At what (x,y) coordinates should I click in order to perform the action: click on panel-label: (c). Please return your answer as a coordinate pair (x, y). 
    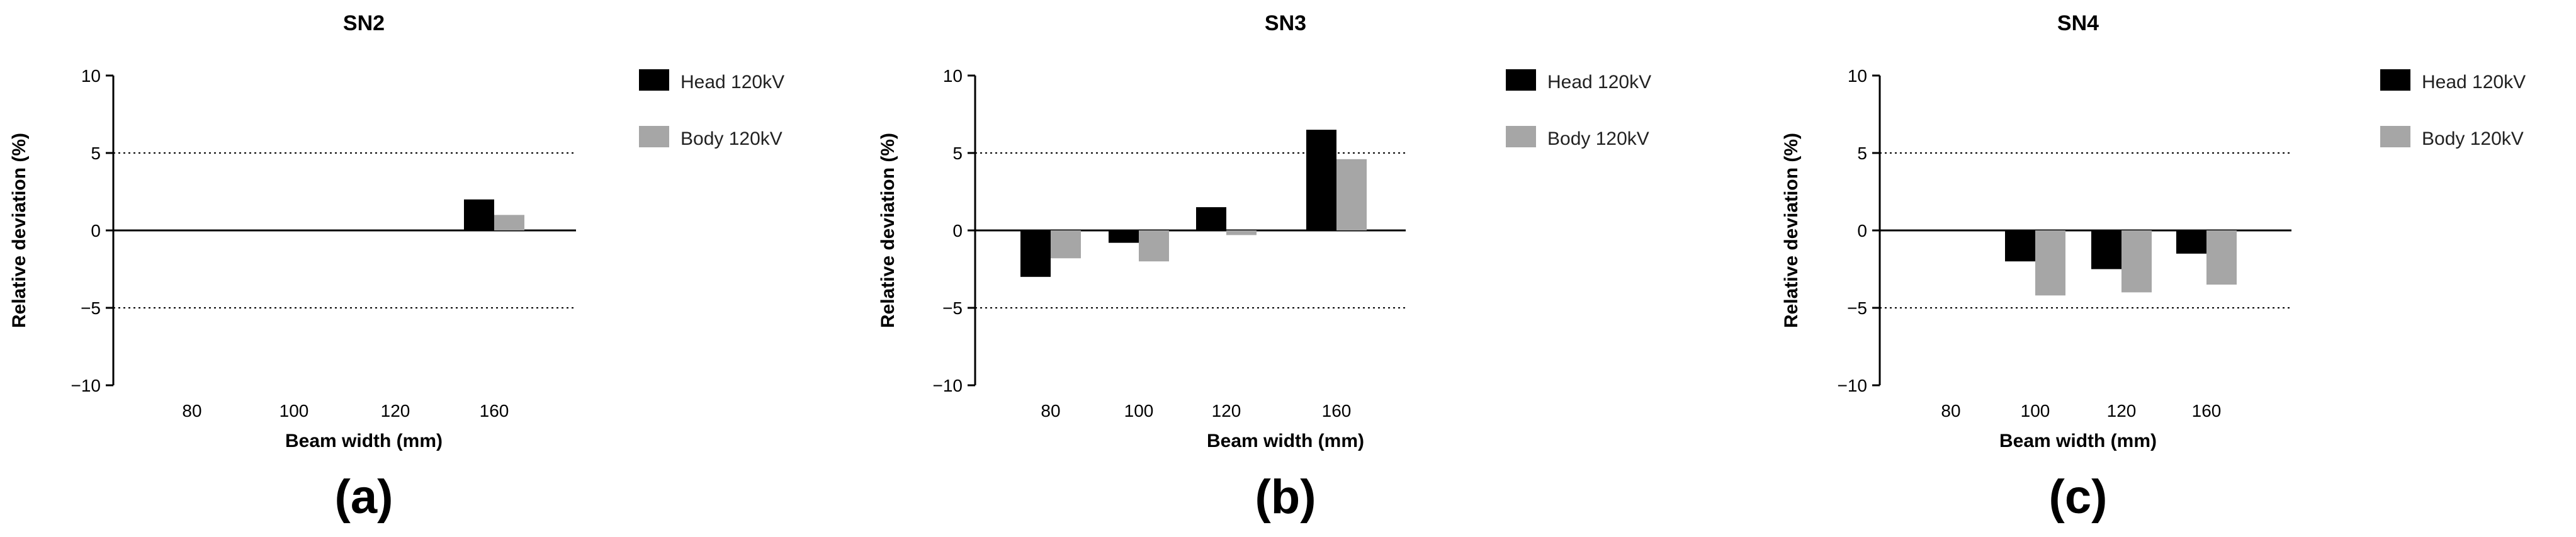
    Looking at the image, I should click on (2078, 497).